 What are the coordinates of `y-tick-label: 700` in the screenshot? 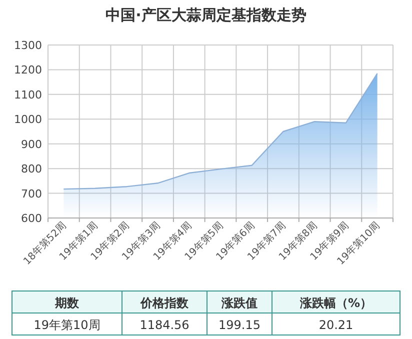 It's located at (31, 193).